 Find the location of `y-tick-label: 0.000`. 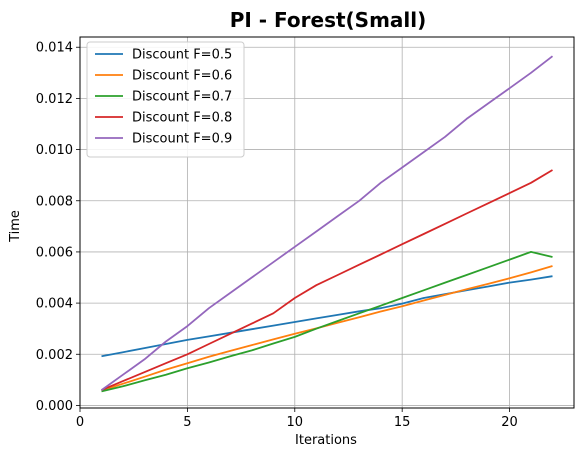

y-tick-label: 0.000 is located at coordinates (54, 406).